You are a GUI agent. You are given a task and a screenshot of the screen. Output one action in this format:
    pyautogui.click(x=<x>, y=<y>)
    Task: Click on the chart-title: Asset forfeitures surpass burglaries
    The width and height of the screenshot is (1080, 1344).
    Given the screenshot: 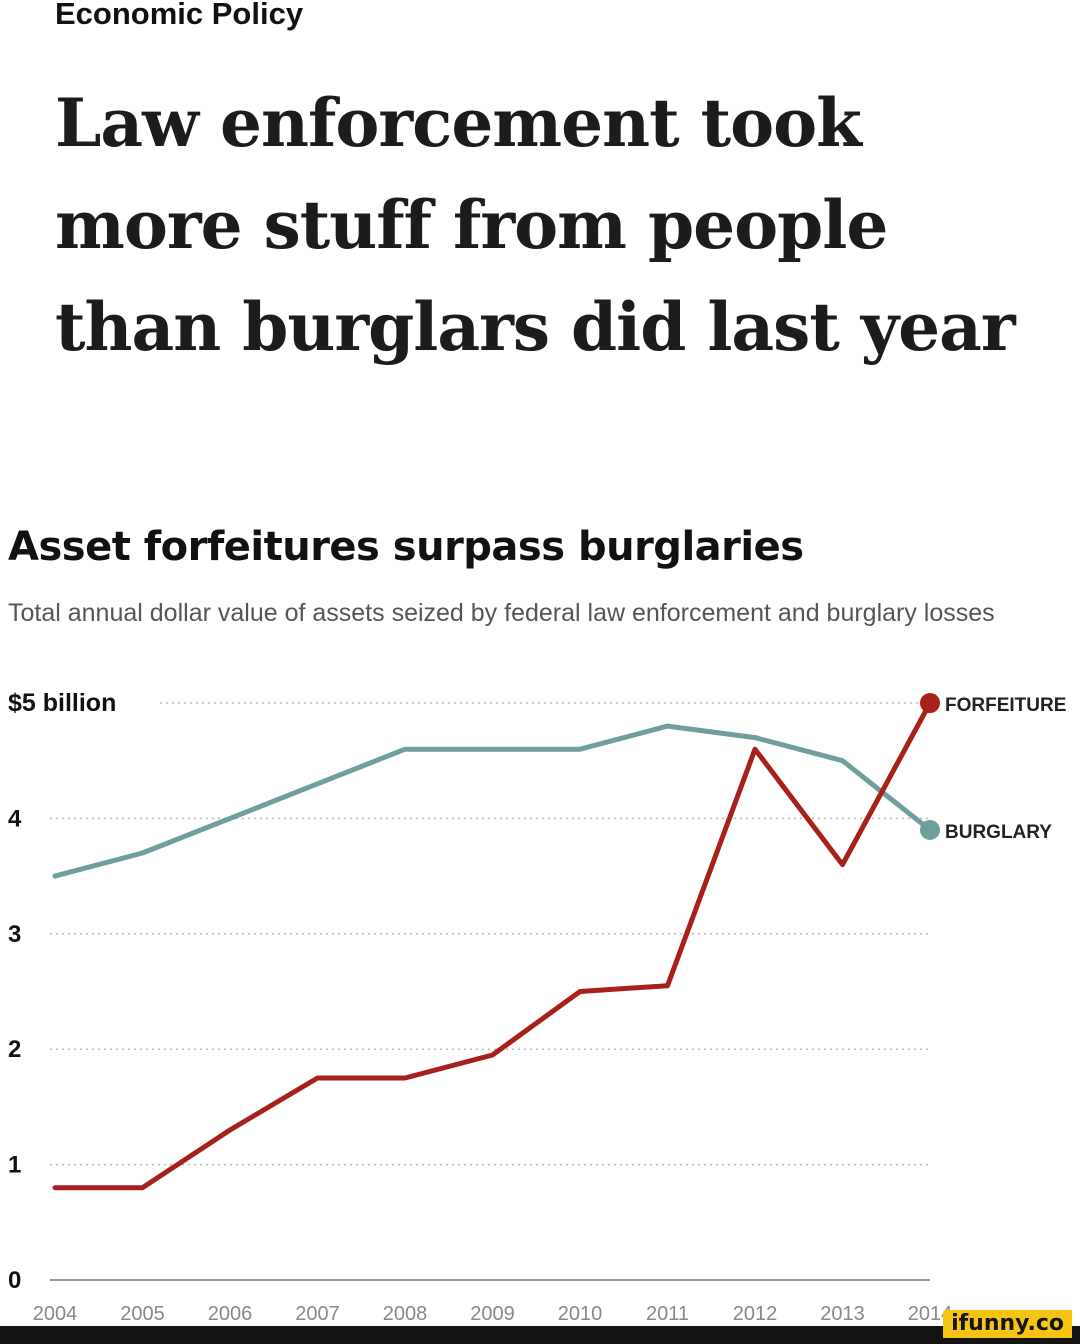 What is the action you would take?
    pyautogui.click(x=406, y=547)
    